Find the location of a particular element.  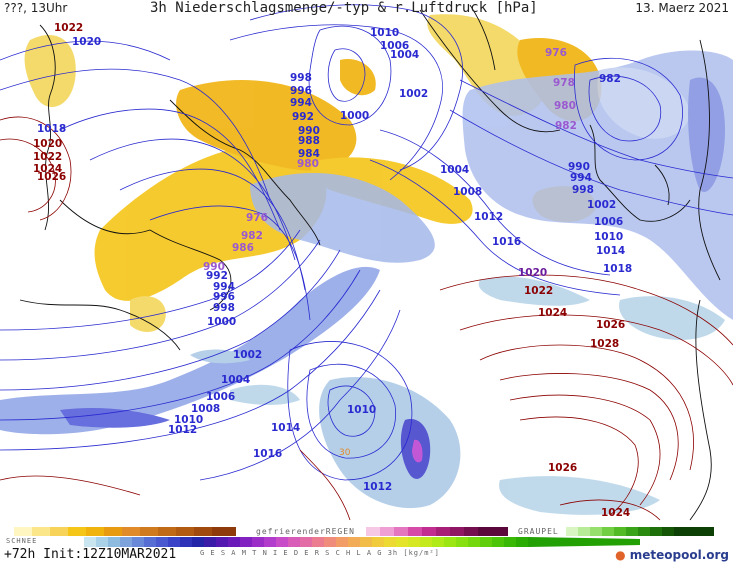

isobar-label: 978 is located at coordinates (564, 83).